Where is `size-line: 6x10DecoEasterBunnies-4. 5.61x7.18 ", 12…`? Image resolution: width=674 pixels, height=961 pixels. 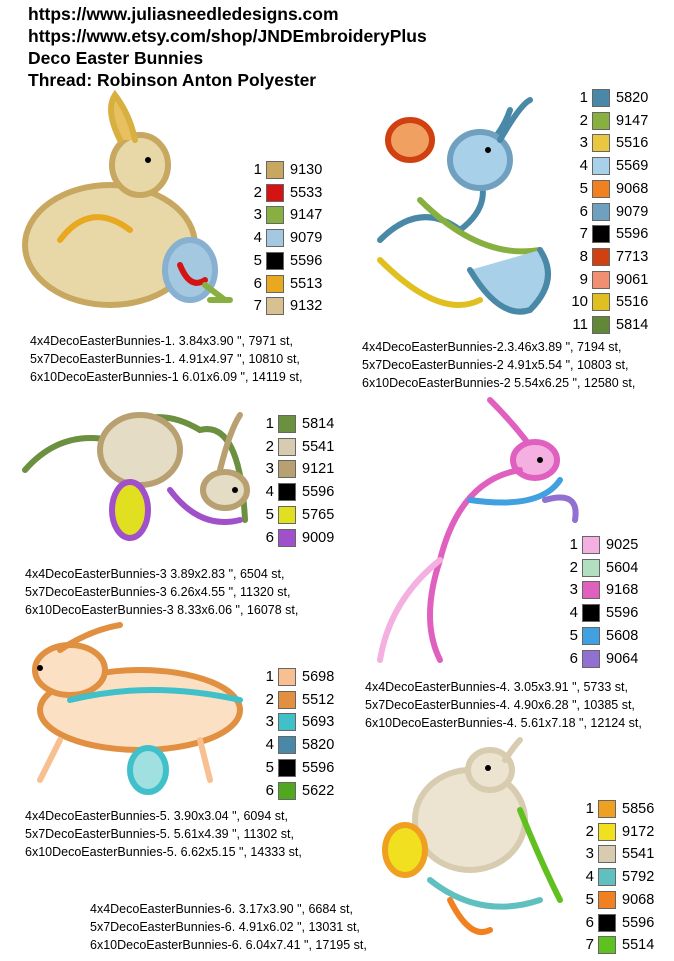
size-line: 6x10DecoEasterBunnies-4. 5.61x7.18 ", 12… is located at coordinates (503, 723).